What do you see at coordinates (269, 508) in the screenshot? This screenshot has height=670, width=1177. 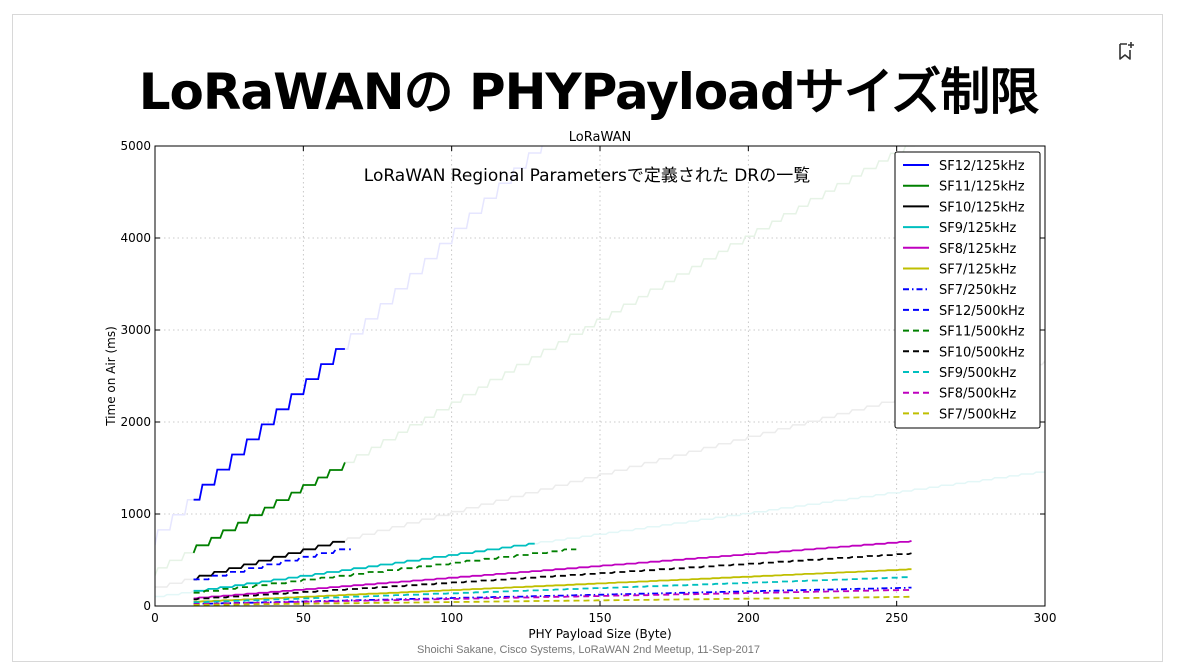 I see `series-line-sf11-125khz` at bounding box center [269, 508].